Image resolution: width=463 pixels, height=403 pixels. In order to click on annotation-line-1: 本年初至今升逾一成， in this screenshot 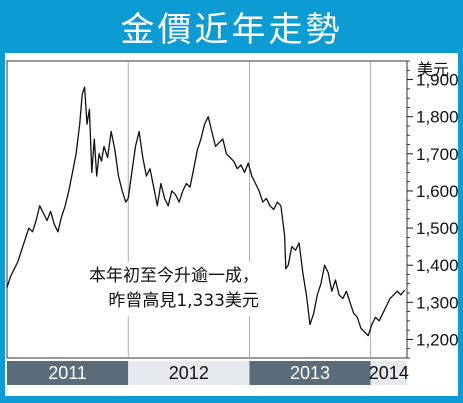, I will do `click(174, 276)`.